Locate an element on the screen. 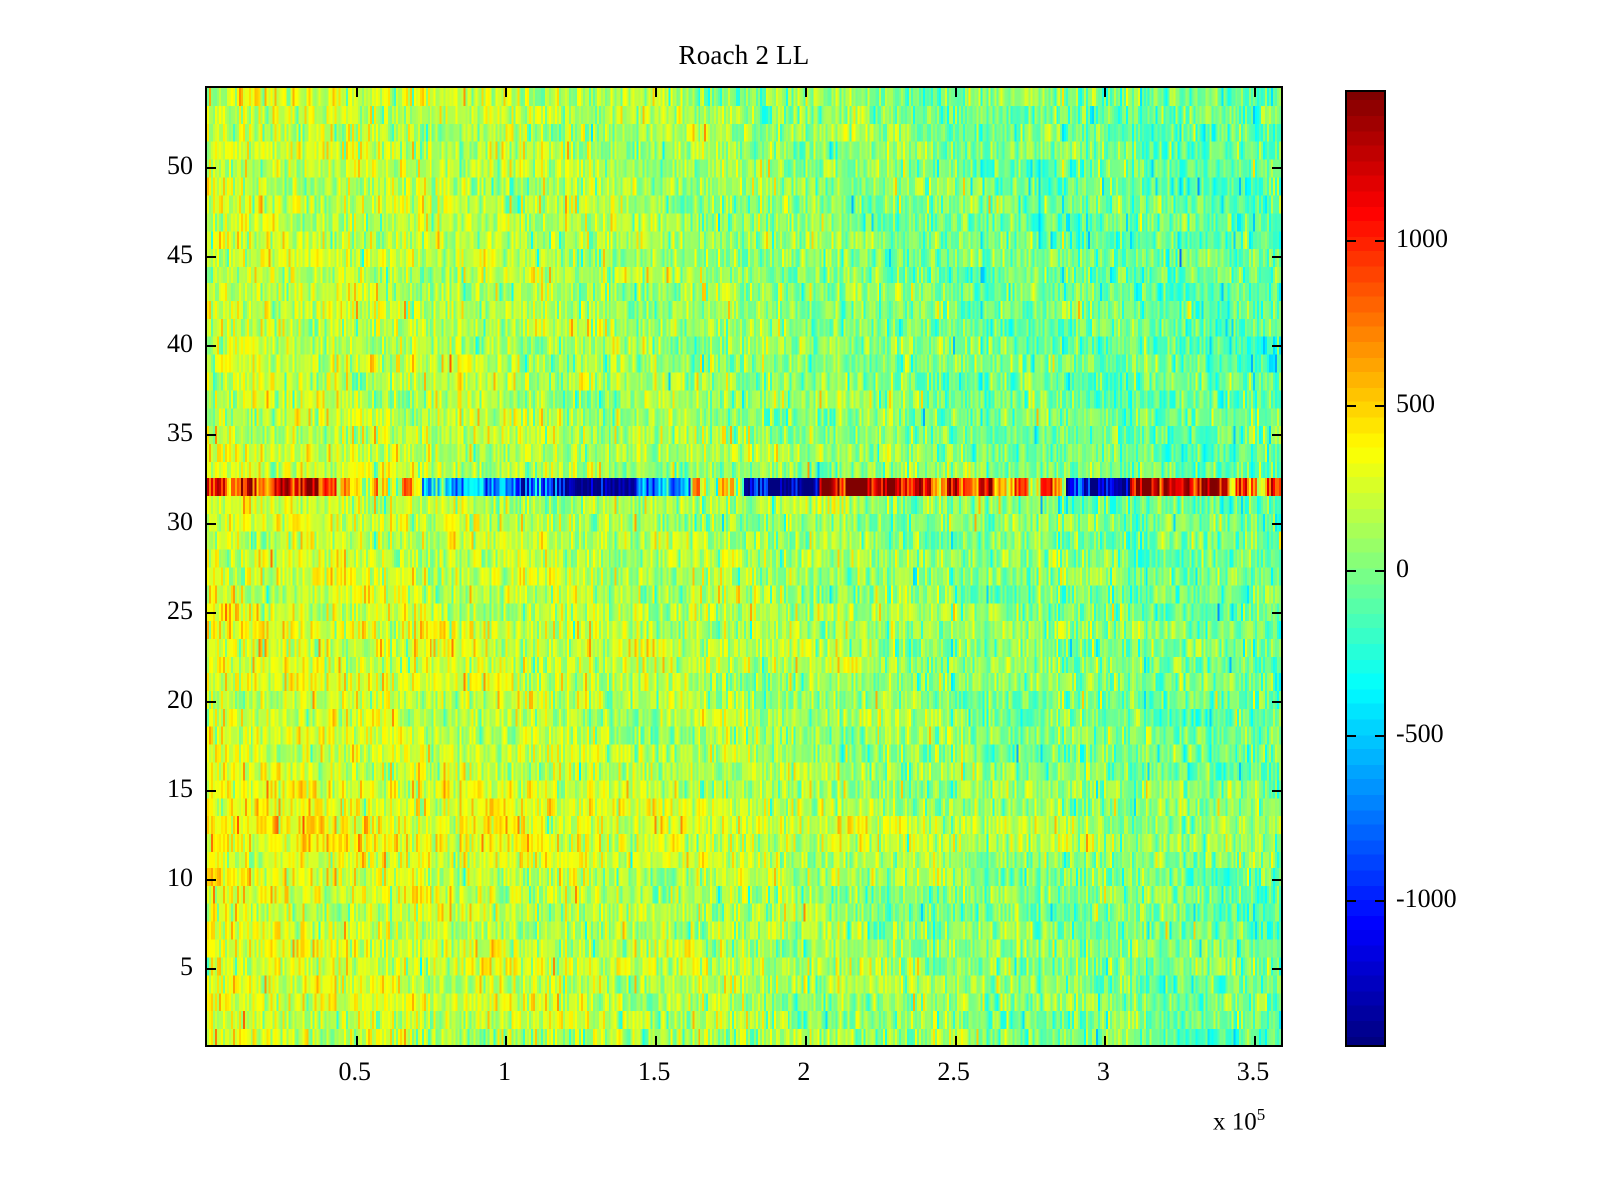  x-tick-label: 3 is located at coordinates (1103, 1071).